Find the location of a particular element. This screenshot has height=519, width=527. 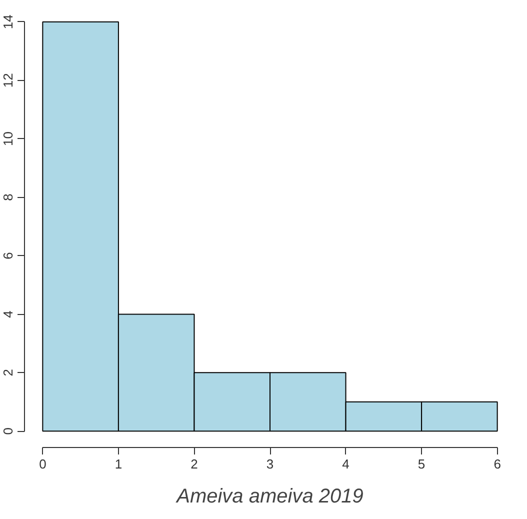

x-tick-label: 4 is located at coordinates (346, 464).